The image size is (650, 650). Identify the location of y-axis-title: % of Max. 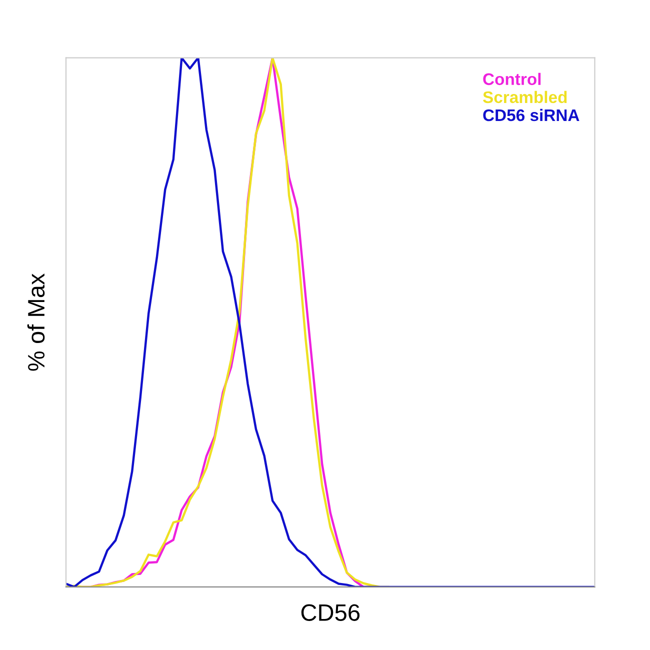
(36, 322).